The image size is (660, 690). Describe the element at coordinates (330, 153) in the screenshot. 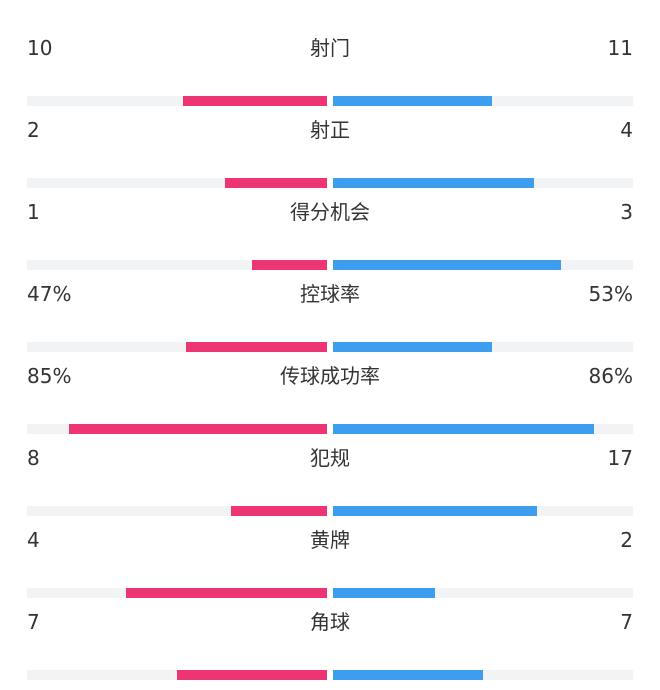

I see `stat-row-shots-on-target: 2 射正 4` at that location.